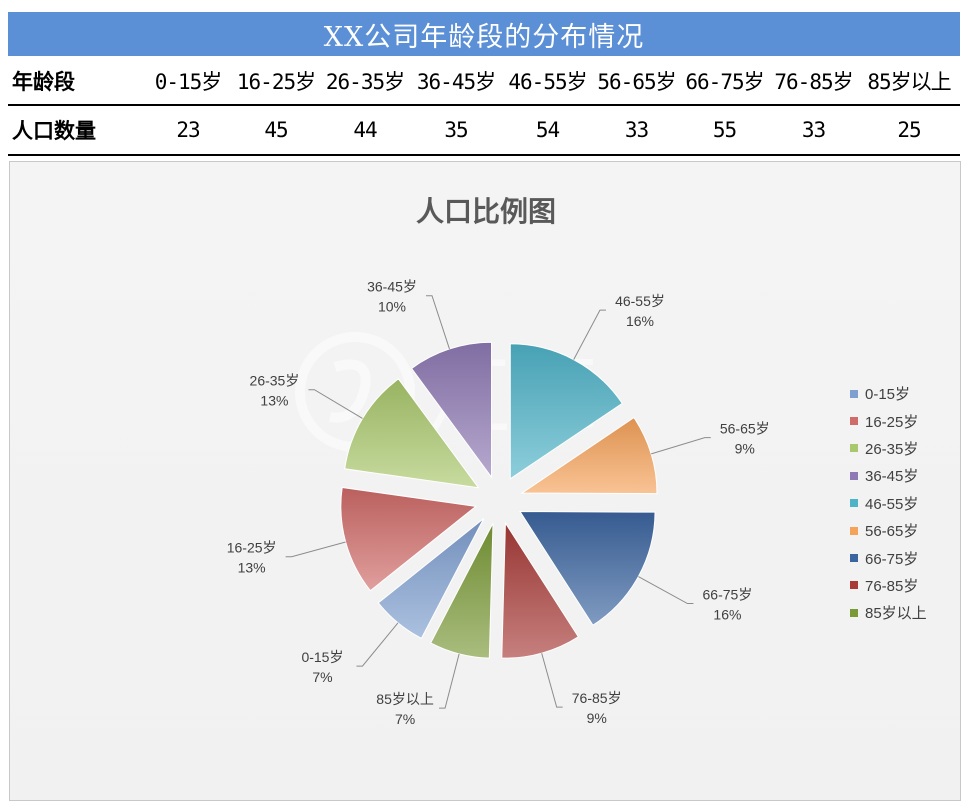  Describe the element at coordinates (597, 698) in the screenshot. I see `slice-category-label: 76-85岁` at that location.